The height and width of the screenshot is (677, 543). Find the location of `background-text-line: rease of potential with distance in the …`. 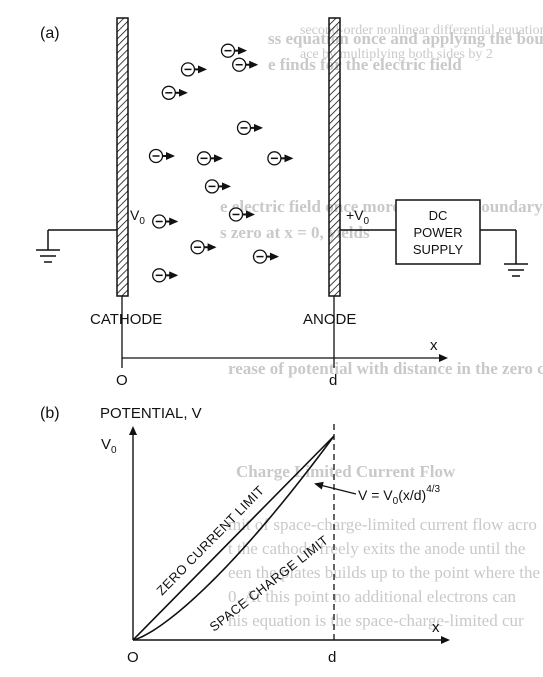

background-text-line: rease of potential with distance in the … is located at coordinates (385, 368).